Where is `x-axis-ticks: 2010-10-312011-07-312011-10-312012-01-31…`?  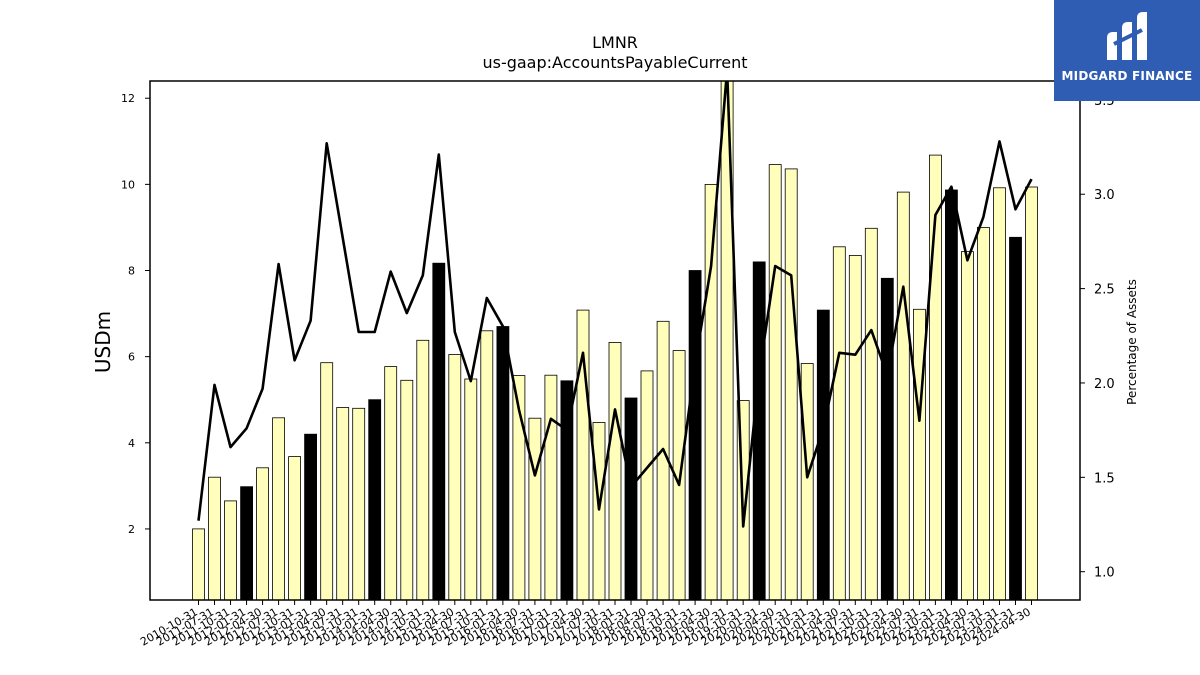
x-axis-ticks: 2010-10-312011-07-312011-10-312012-01-31… is located at coordinates (585, 624).